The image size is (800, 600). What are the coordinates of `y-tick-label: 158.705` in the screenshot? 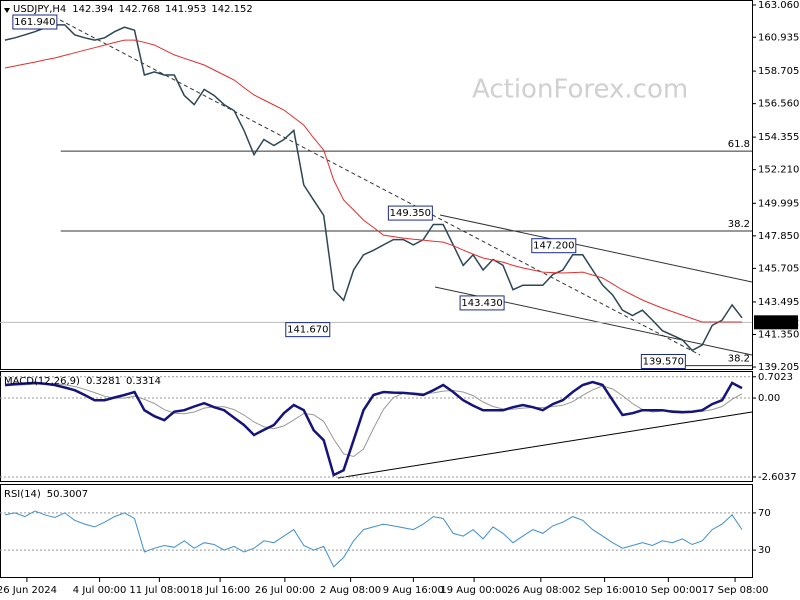 It's located at (778, 71).